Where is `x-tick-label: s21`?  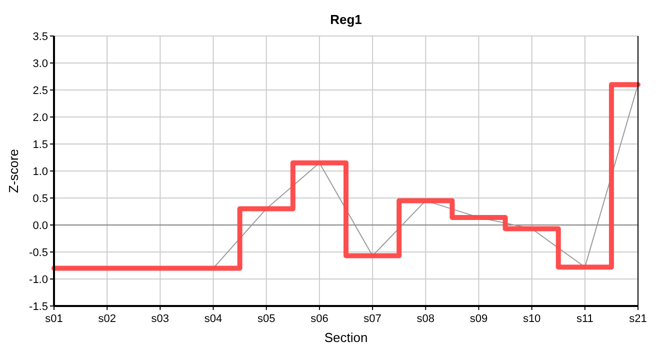 x-tick-label: s21 is located at coordinates (638, 319).